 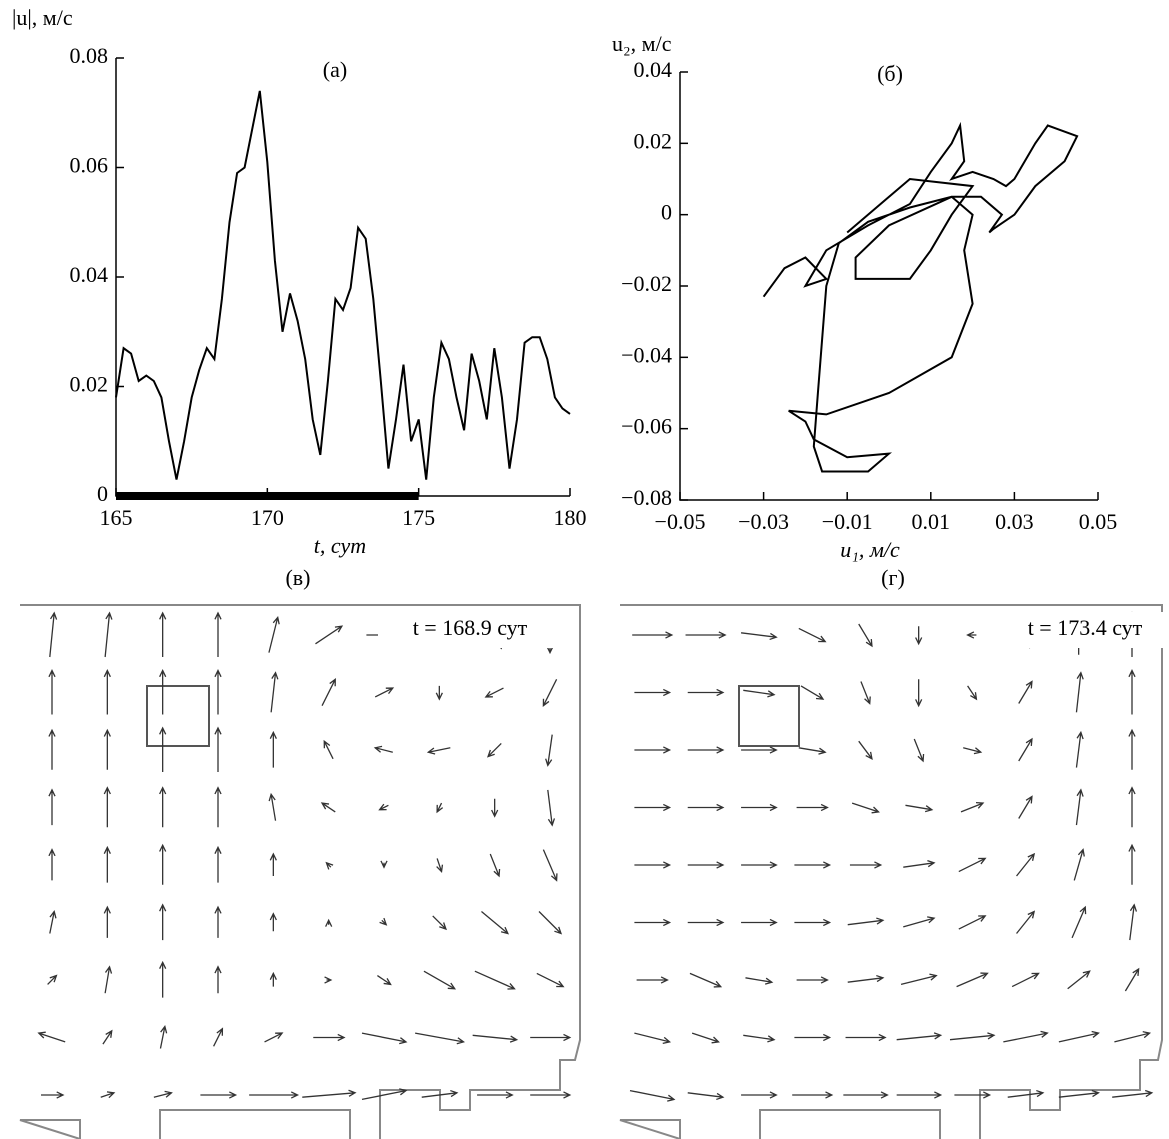 I want to click on annotation: t = 173.4 сут, so click(x=1085, y=627).